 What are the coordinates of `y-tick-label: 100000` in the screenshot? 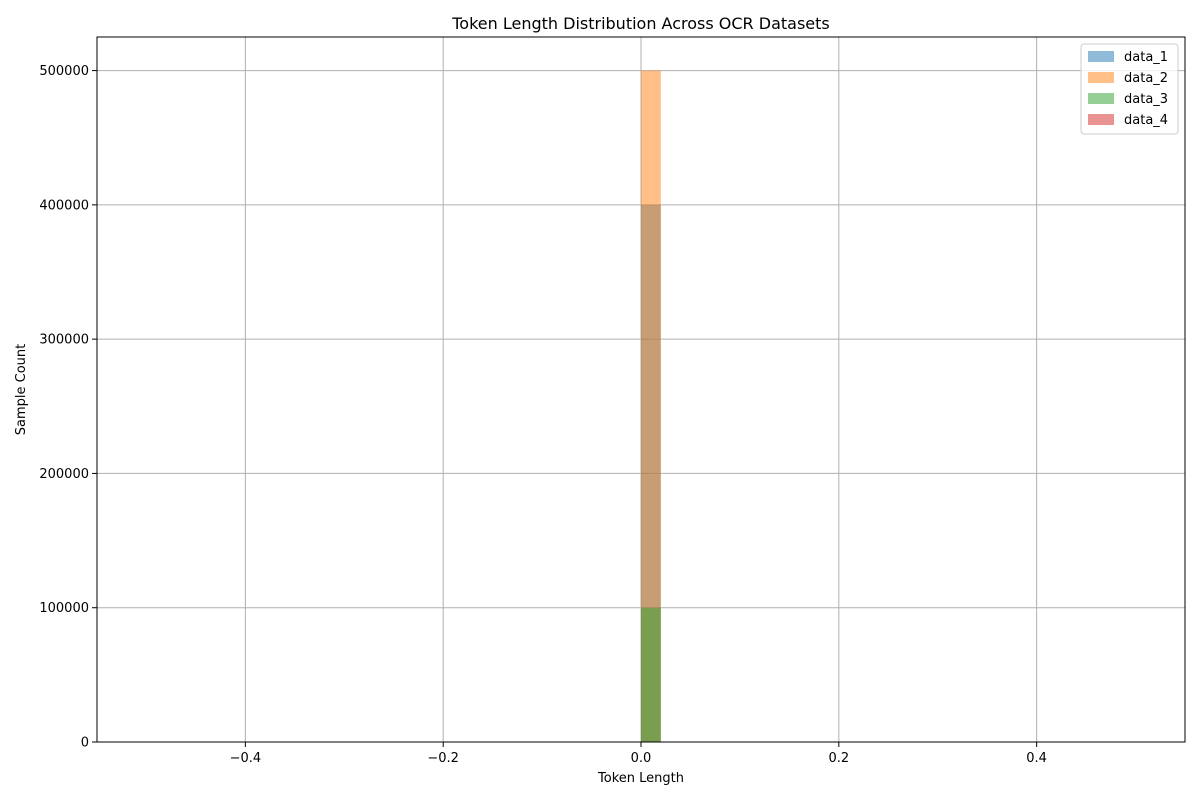 It's located at (64, 608).